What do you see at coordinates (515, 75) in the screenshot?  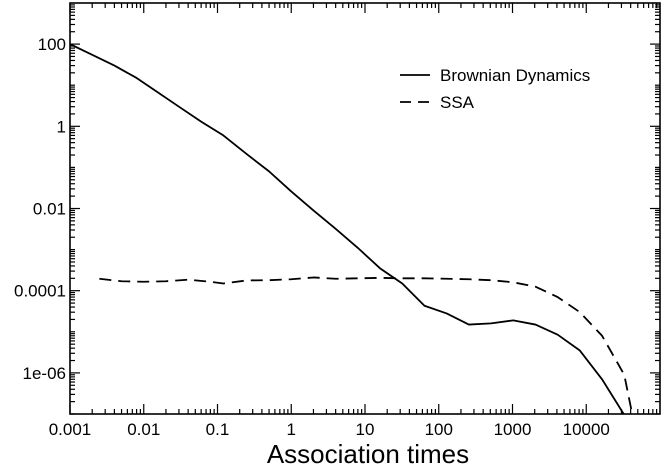 I see `legend-label: Brownian Dynamics` at bounding box center [515, 75].